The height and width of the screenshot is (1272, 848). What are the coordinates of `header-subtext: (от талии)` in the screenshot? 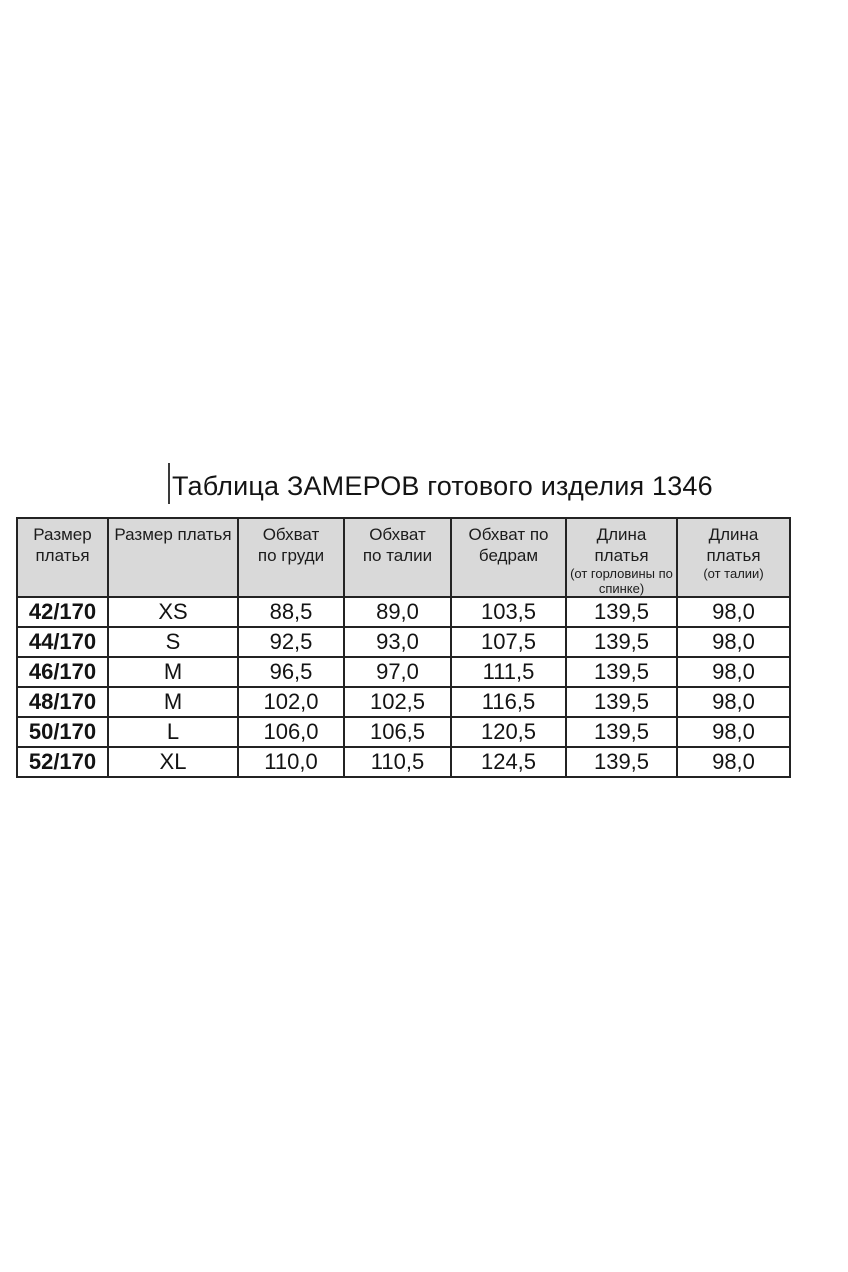 It's located at (733, 573).